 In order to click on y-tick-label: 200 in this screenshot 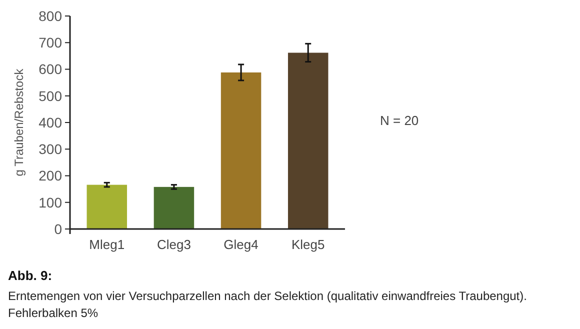, I will do `click(50, 176)`.